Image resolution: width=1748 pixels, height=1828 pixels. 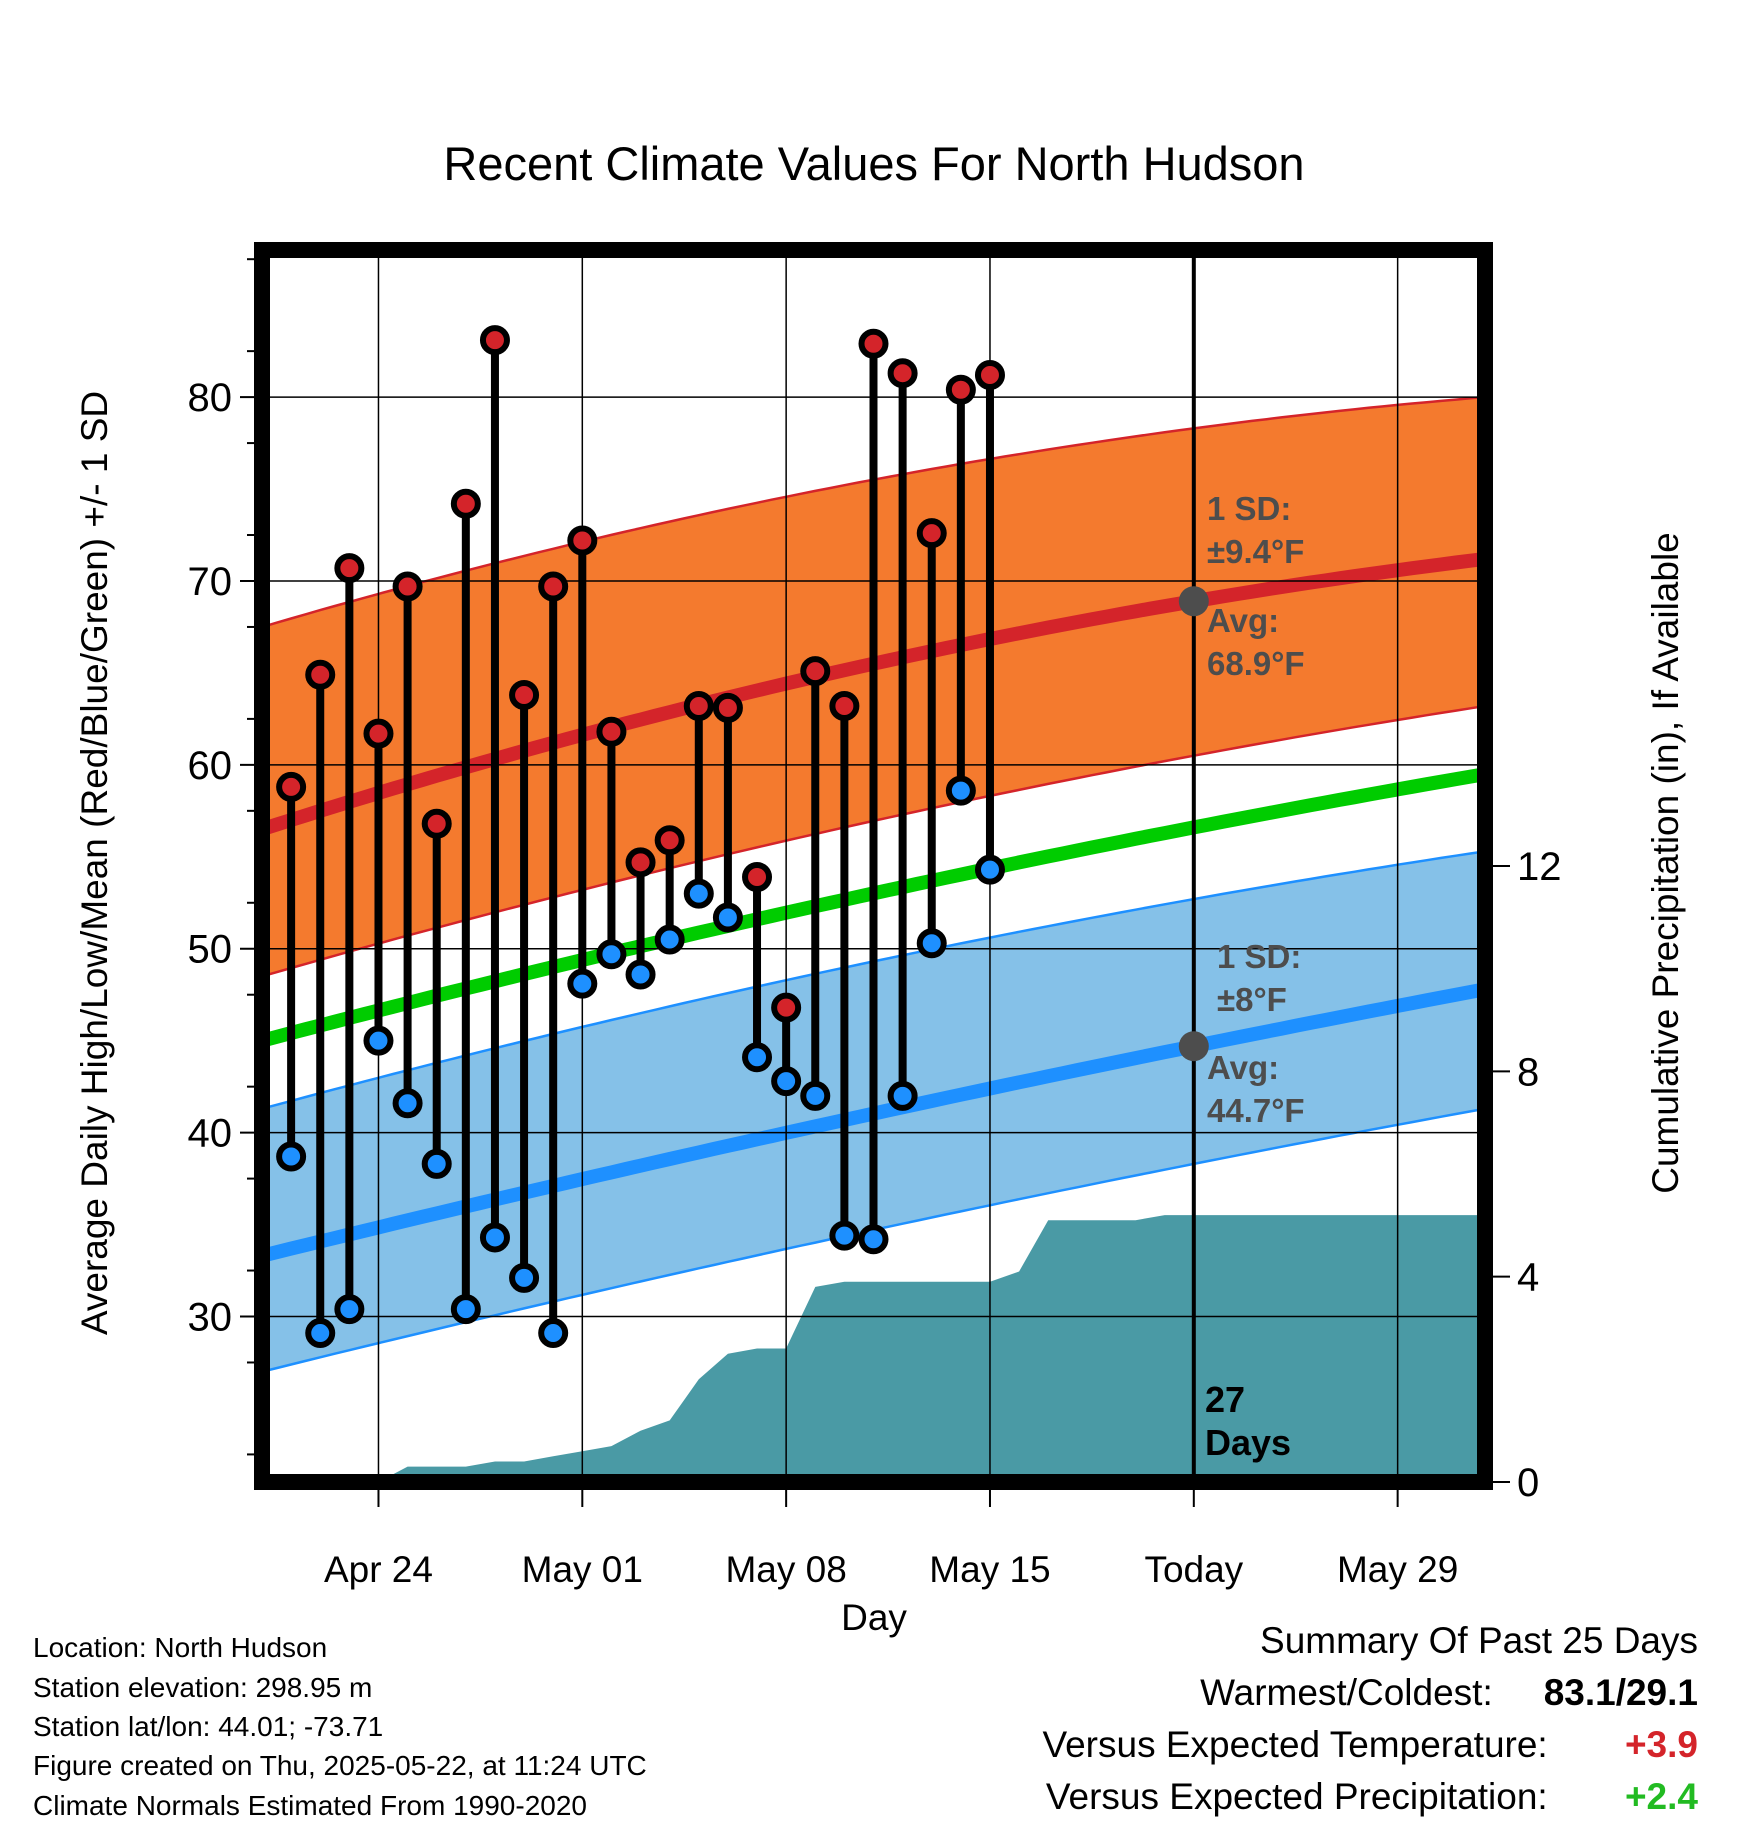 What do you see at coordinates (874, 1617) in the screenshot?
I see `x-axis-label: Day` at bounding box center [874, 1617].